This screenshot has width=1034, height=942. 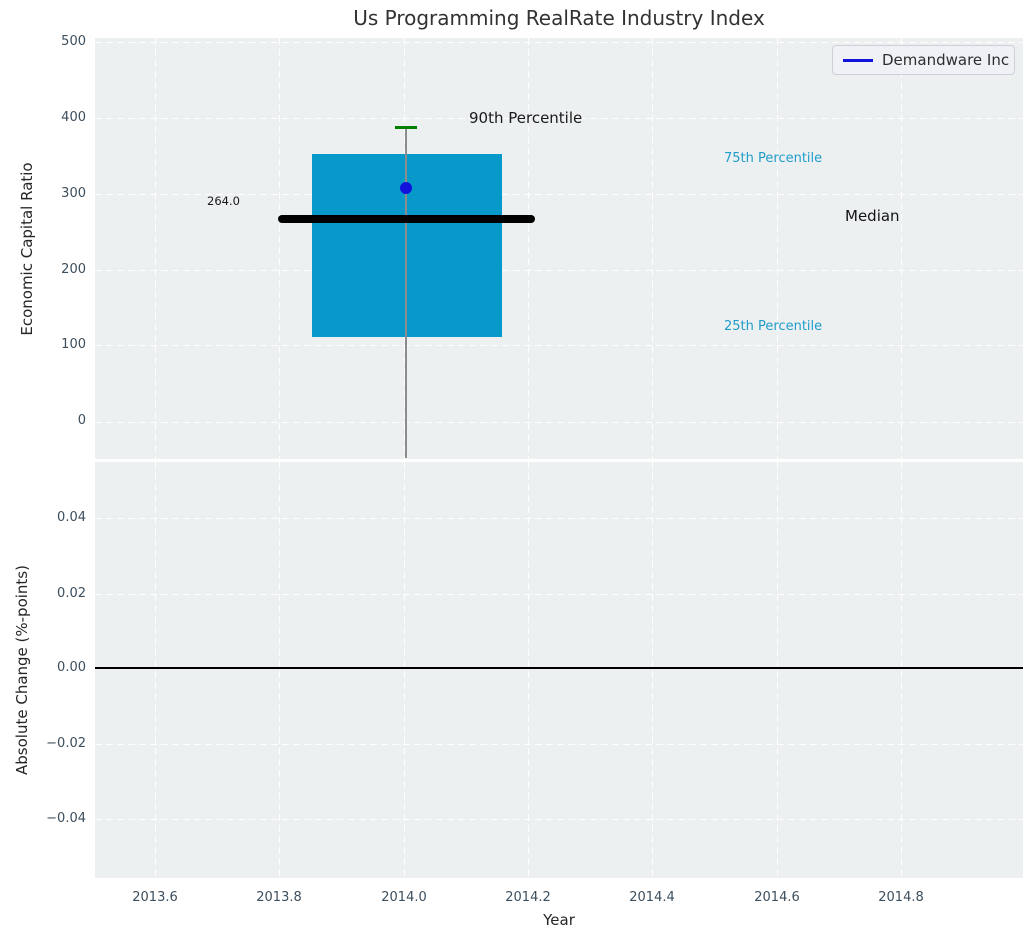 What do you see at coordinates (71, 517) in the screenshot?
I see `ytick-bottom: 0.04` at bounding box center [71, 517].